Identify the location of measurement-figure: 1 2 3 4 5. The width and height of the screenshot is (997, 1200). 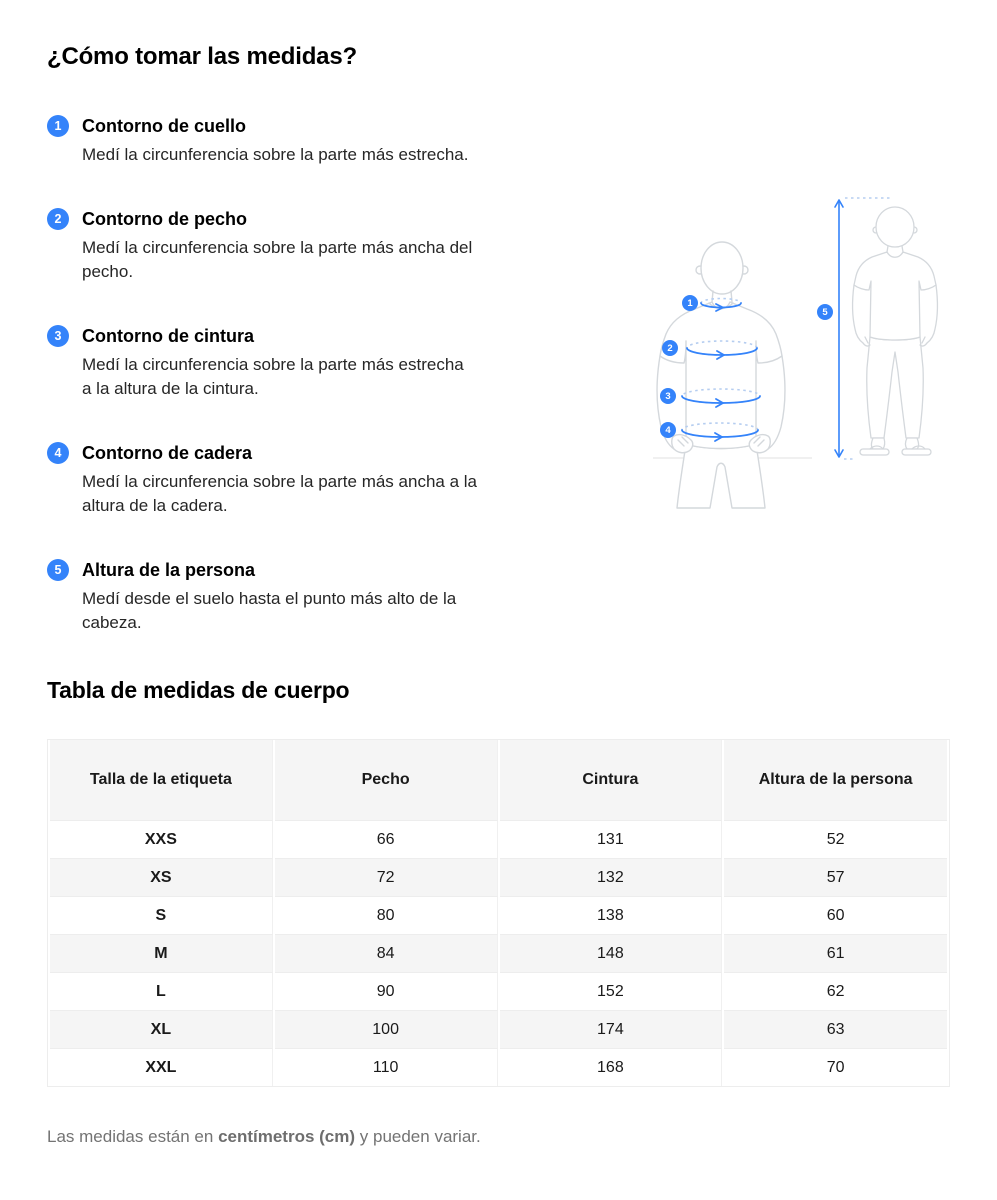
(800, 355).